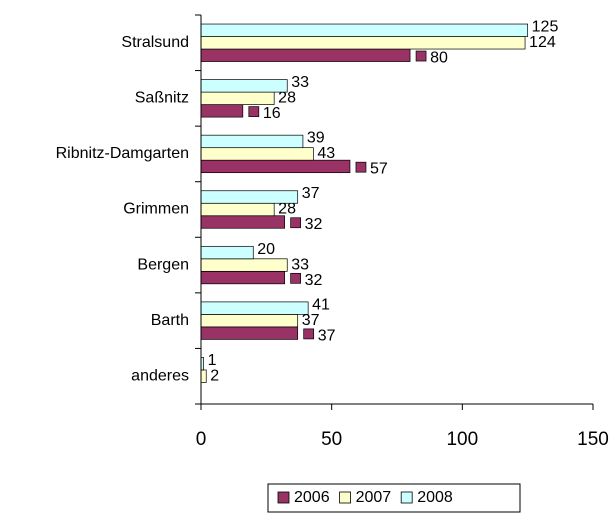 The image size is (615, 522). What do you see at coordinates (331, 439) in the screenshot?
I see `x-tick-label: 50` at bounding box center [331, 439].